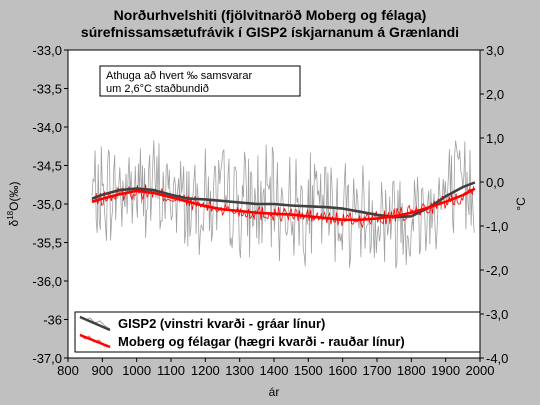 Image resolution: width=540 pixels, height=405 pixels. What do you see at coordinates (480, 370) in the screenshot?
I see `x-tick-label: 2000` at bounding box center [480, 370].